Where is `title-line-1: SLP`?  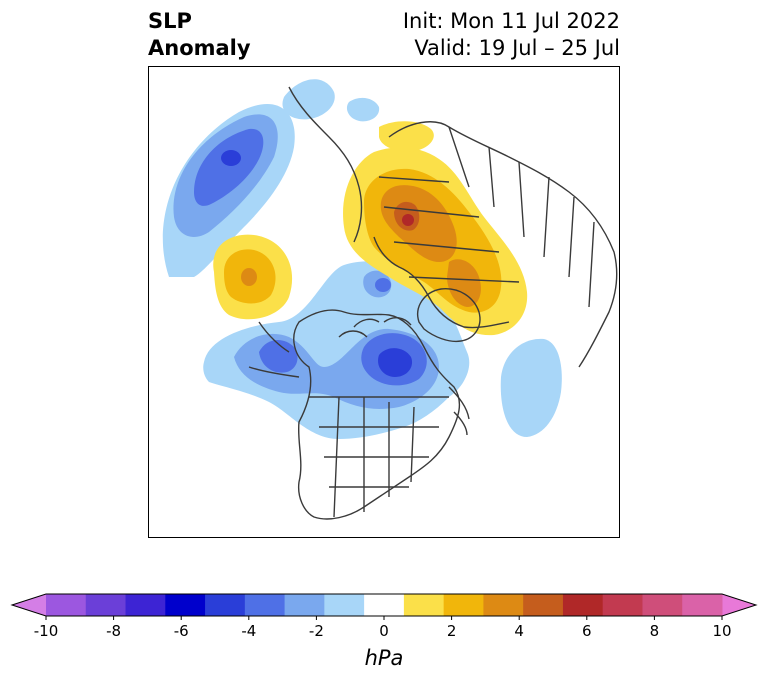
title-line-1: SLP is located at coordinates (170, 21).